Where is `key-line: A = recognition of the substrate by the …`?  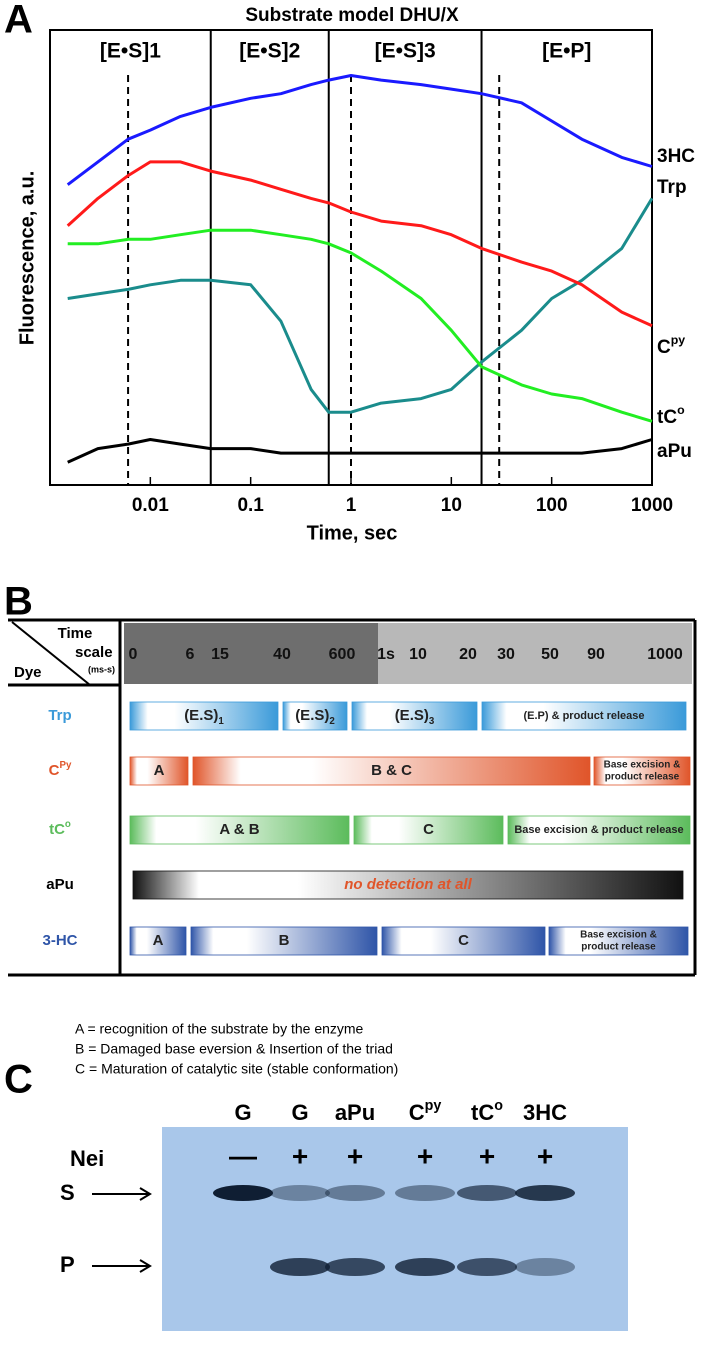 key-line: A = recognition of the substrate by the … is located at coordinates (219, 1029).